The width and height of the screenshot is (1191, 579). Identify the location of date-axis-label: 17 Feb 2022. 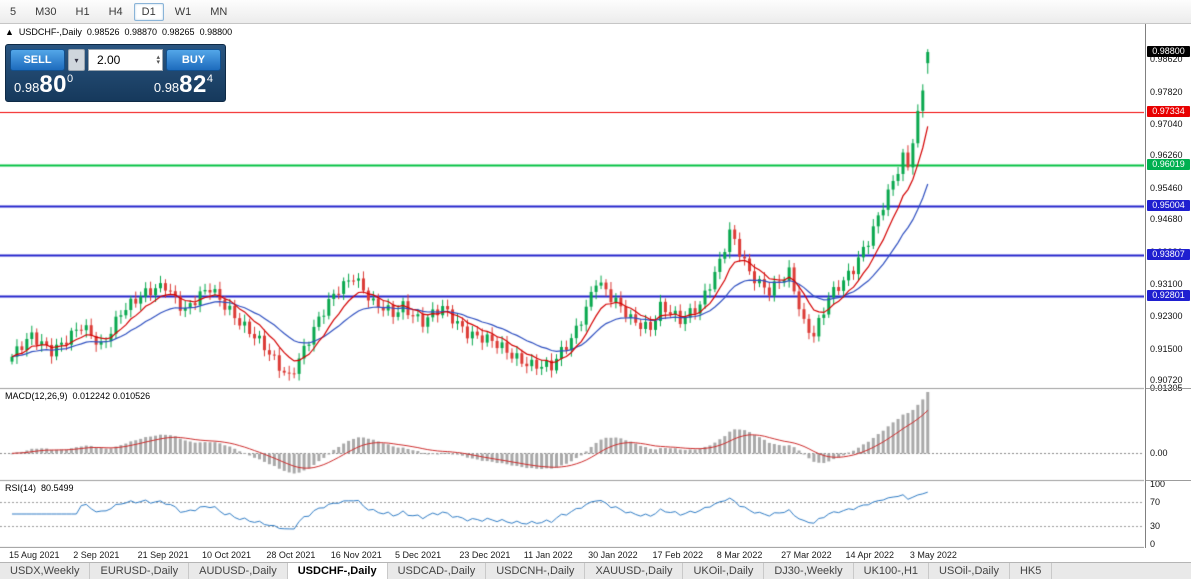
(677, 555).